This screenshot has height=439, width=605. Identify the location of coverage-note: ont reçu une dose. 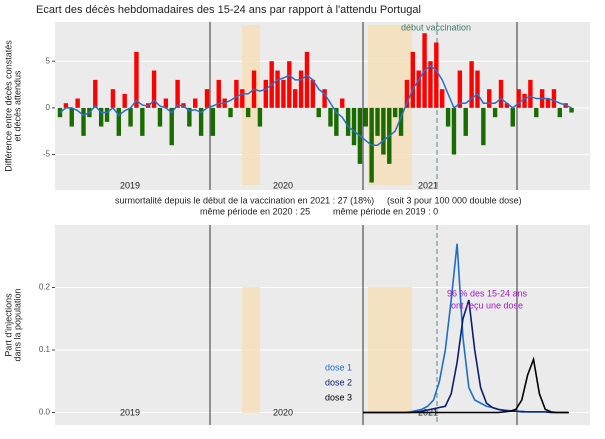
(487, 305).